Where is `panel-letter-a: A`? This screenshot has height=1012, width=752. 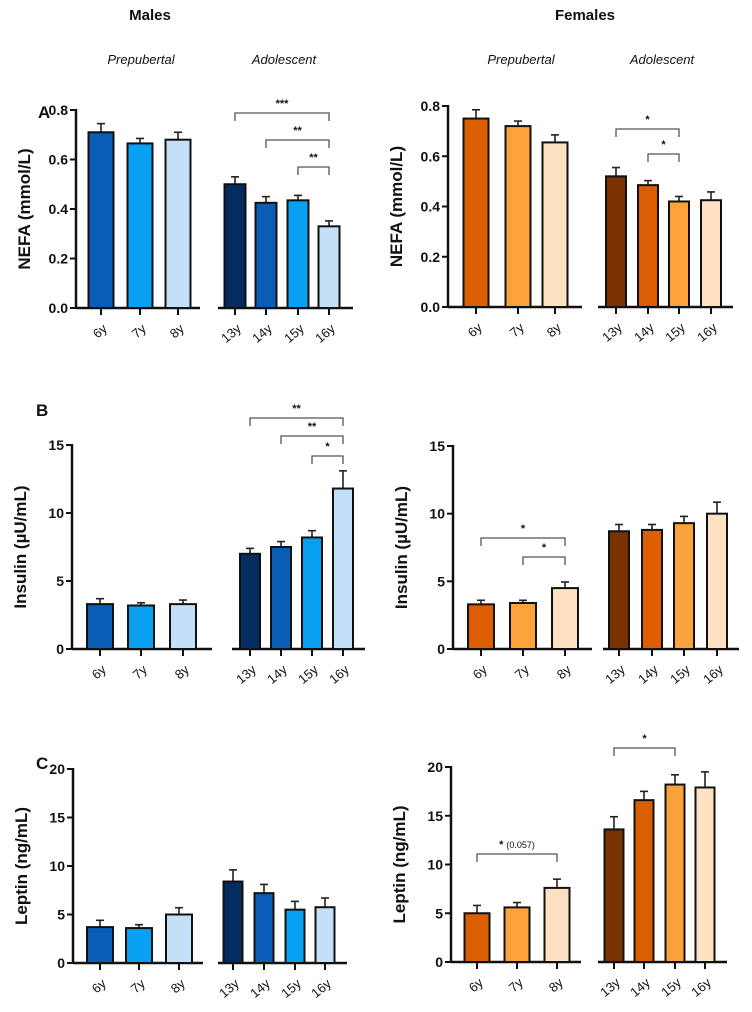
panel-letter-a: A is located at coordinates (44, 112).